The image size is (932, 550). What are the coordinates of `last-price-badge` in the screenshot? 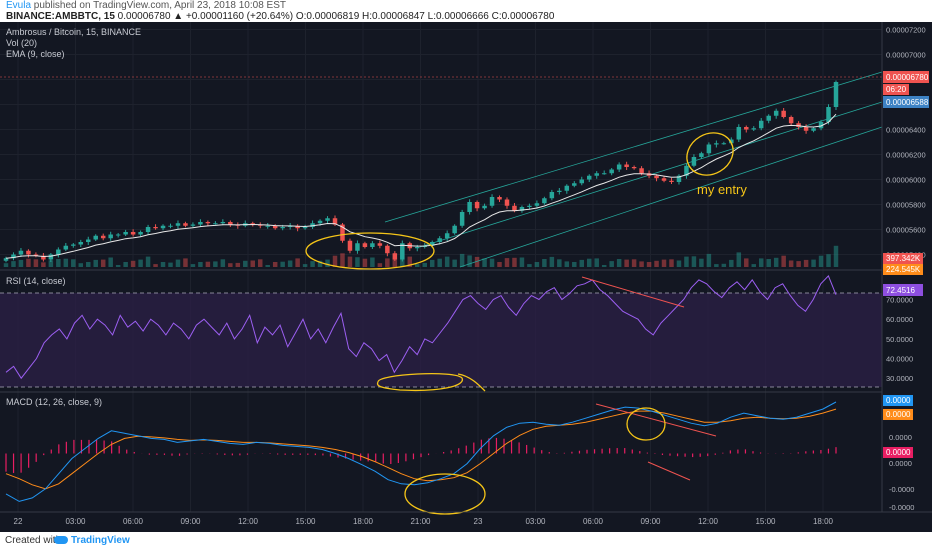 It's located at (906, 77).